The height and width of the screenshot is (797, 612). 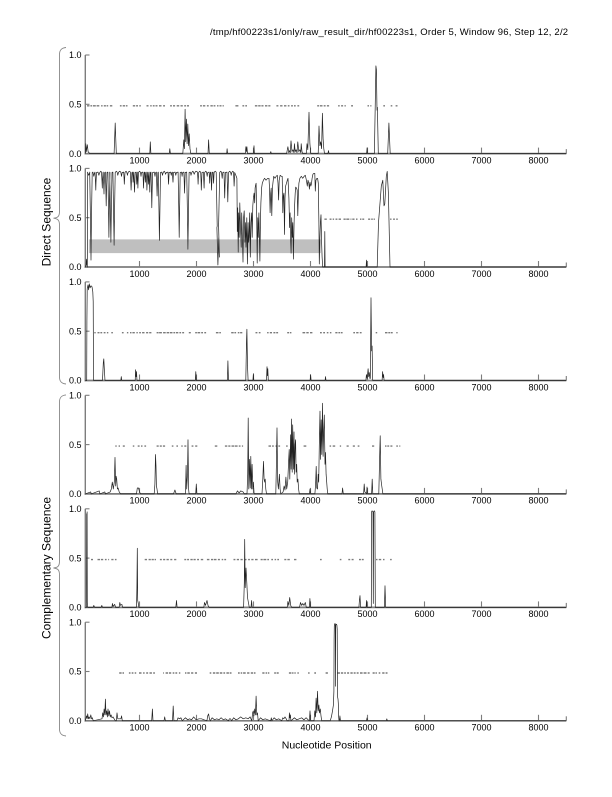 What do you see at coordinates (327, 746) in the screenshot?
I see `svg-text: Nucleotide Position` at bounding box center [327, 746].